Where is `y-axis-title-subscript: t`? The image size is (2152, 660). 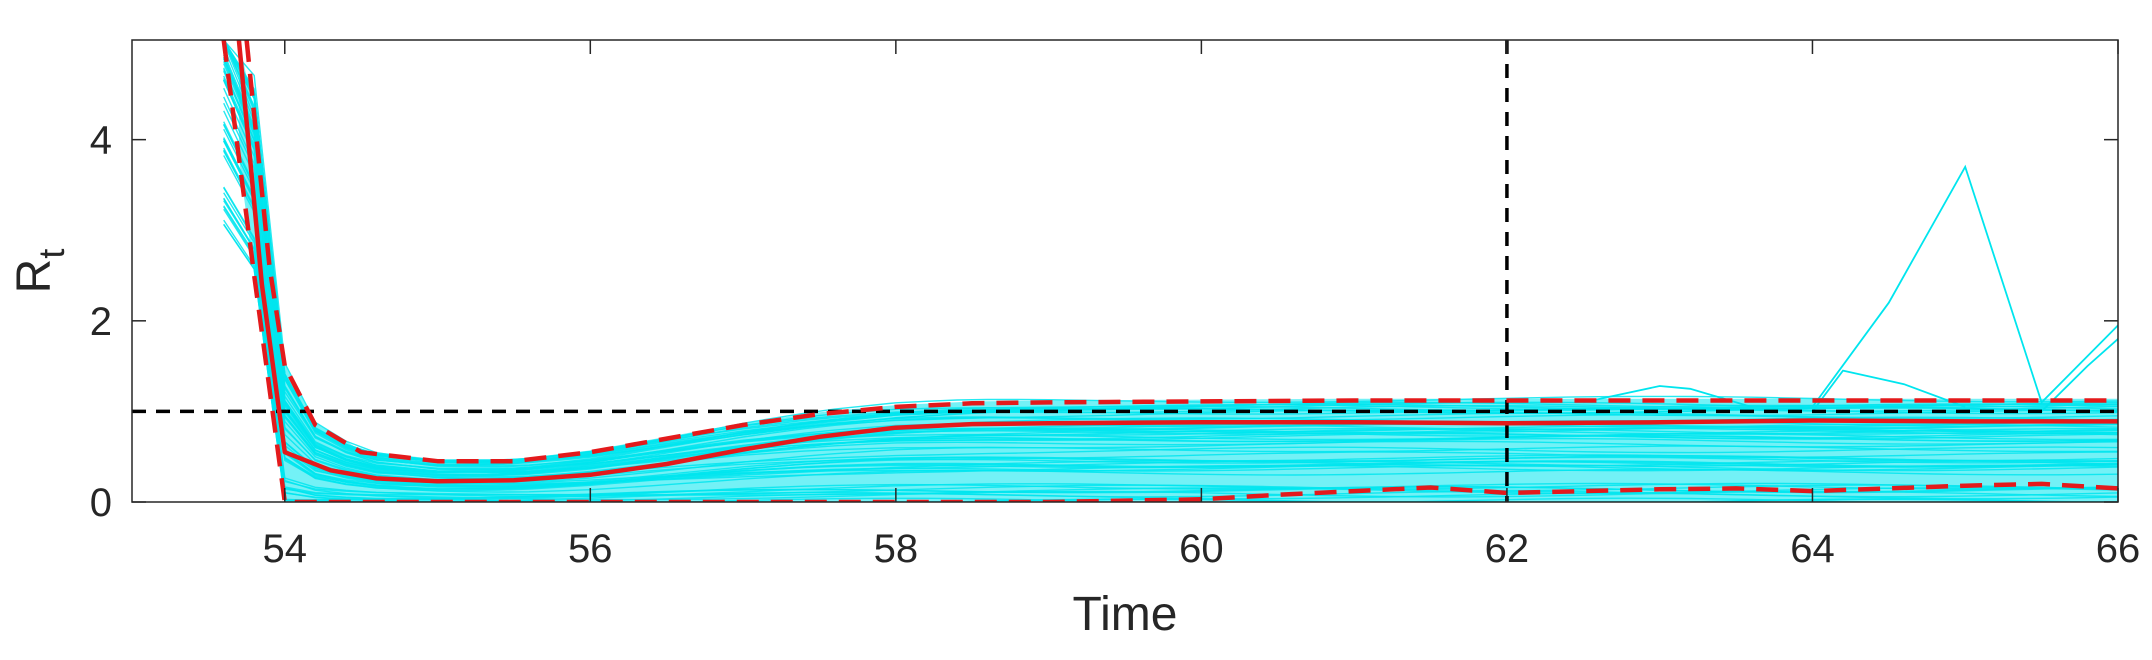 y-axis-title-subscript: t is located at coordinates (51, 254).